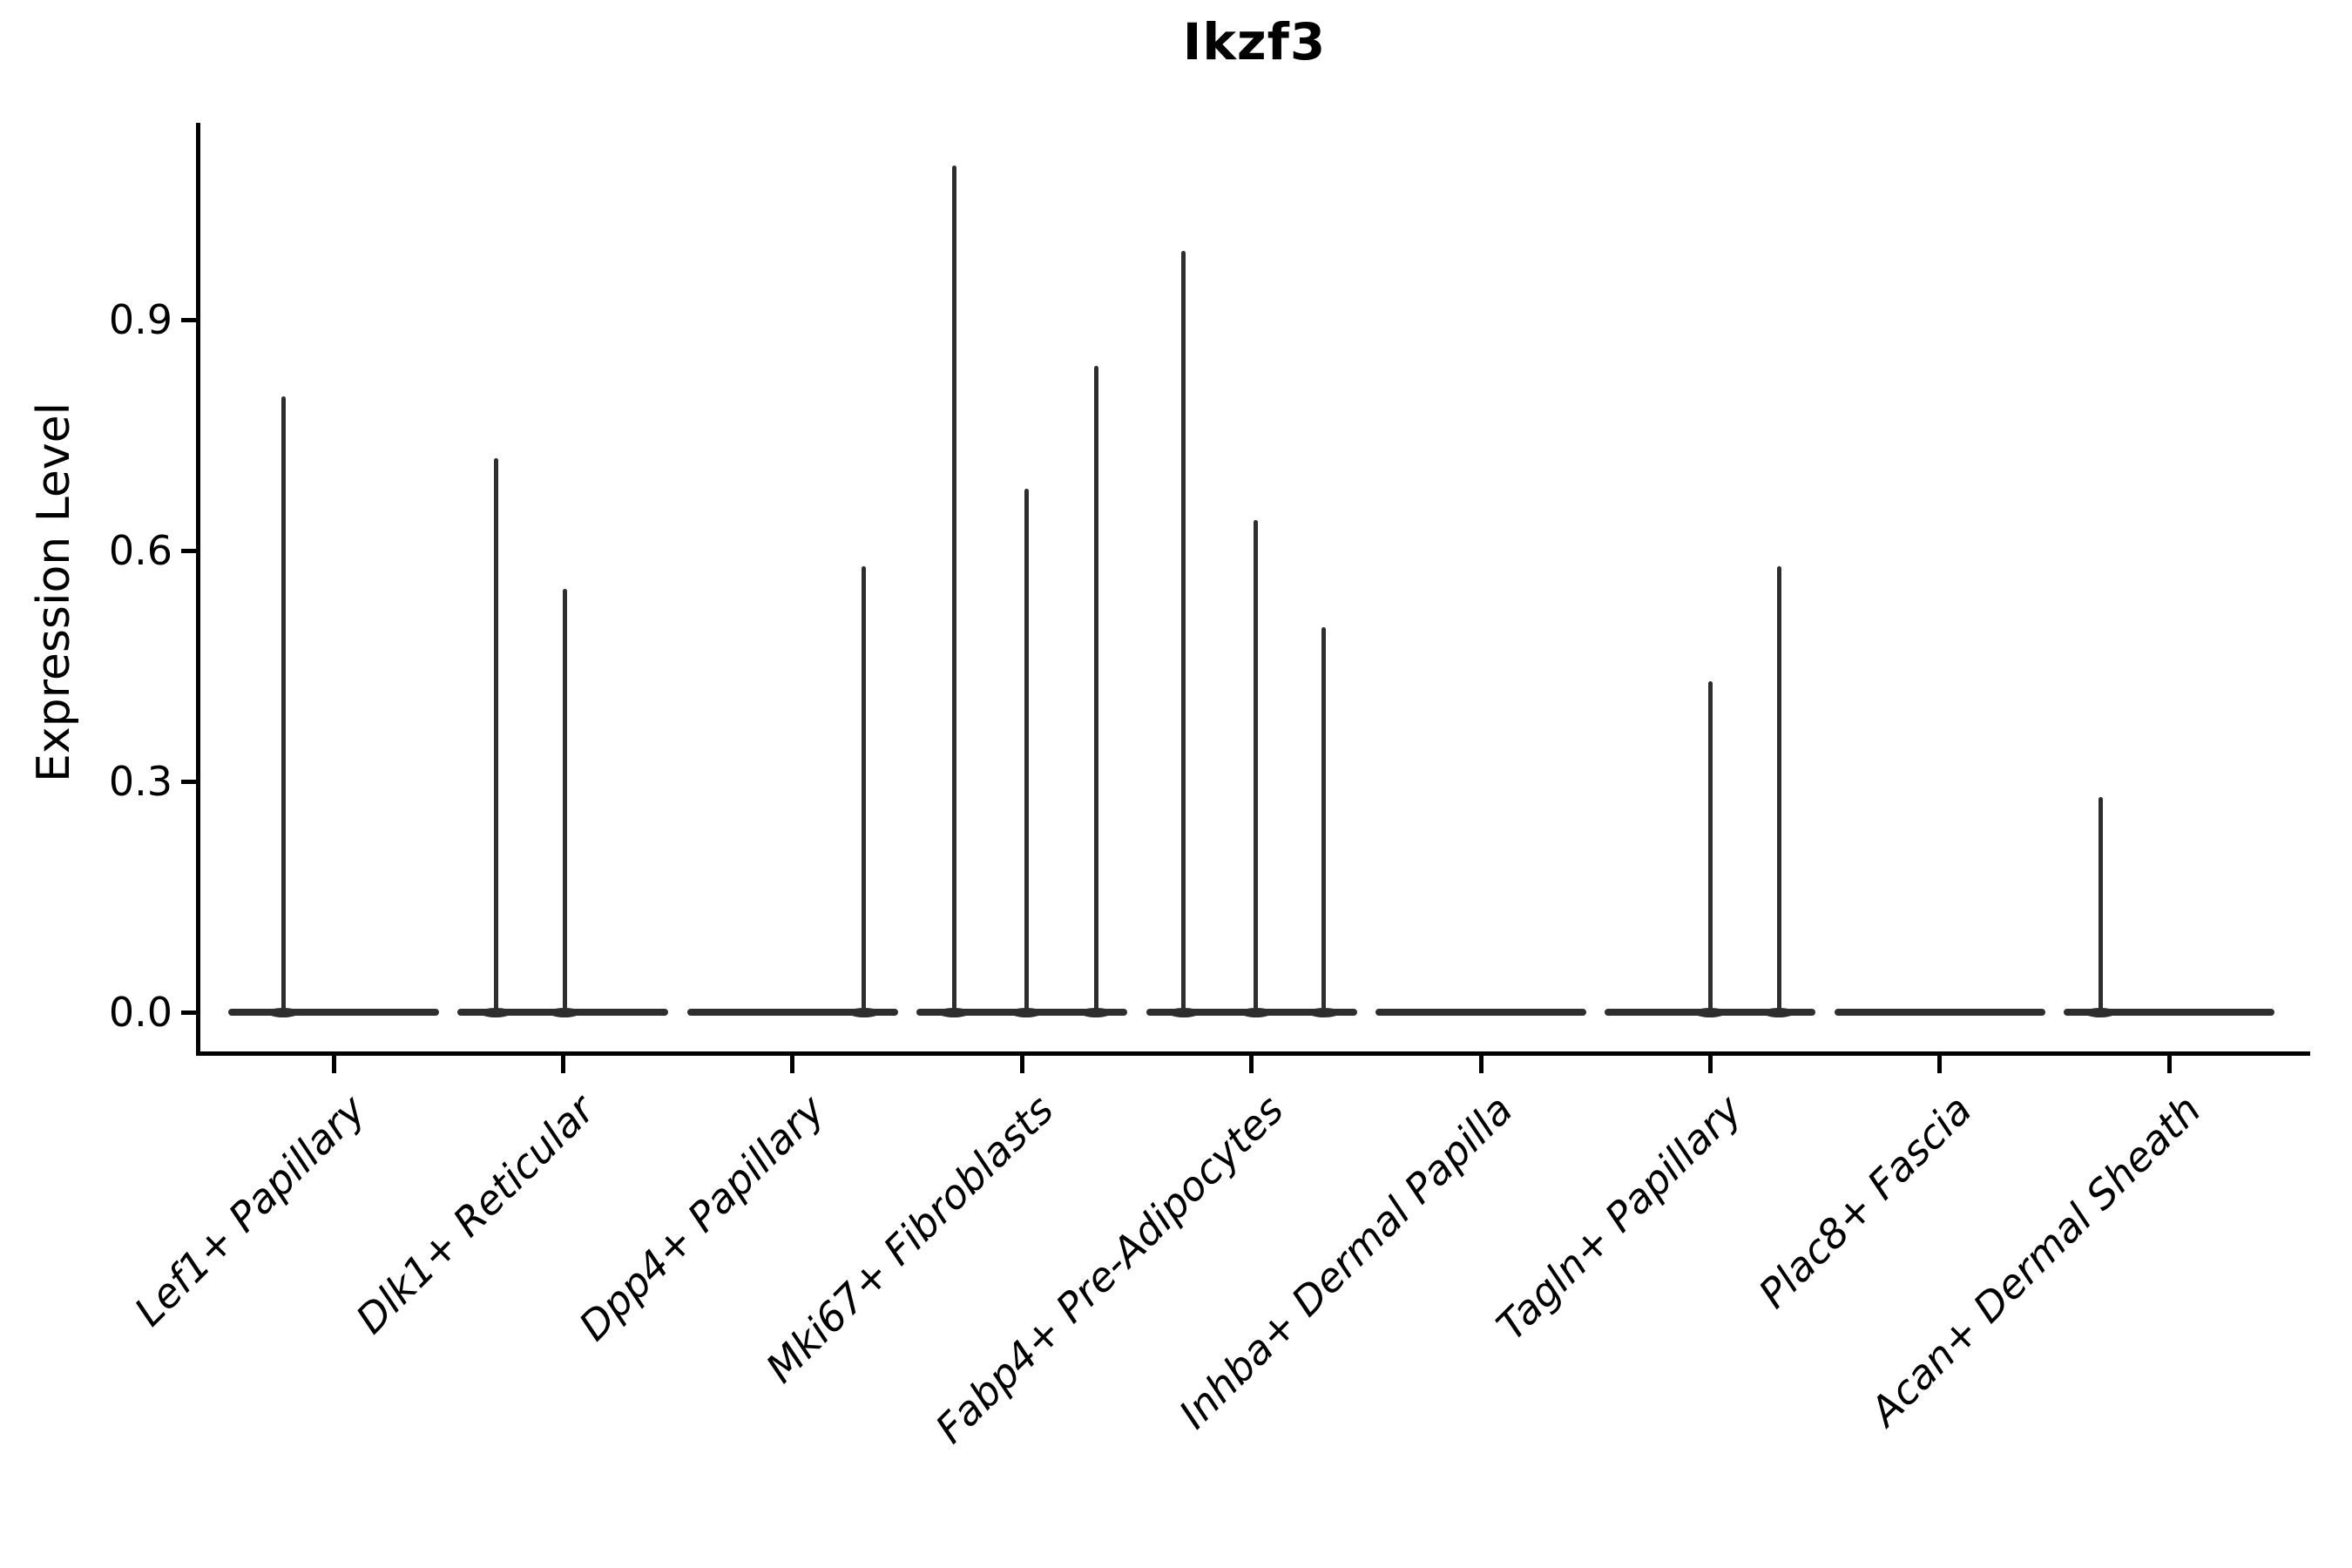 The height and width of the screenshot is (1568, 2352). I want to click on x-tick-label: Mki67+ Fibroblasts, so click(909, 1238).